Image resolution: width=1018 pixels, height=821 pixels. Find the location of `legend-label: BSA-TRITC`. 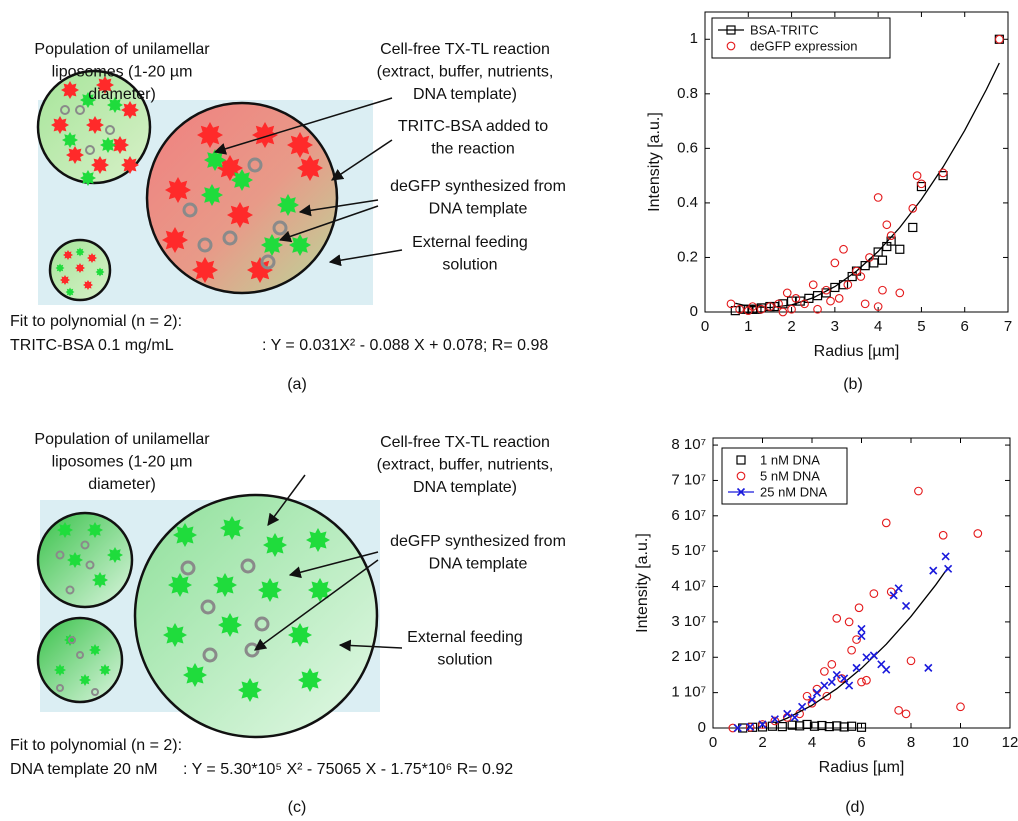

legend-label: BSA-TRITC is located at coordinates (784, 29).